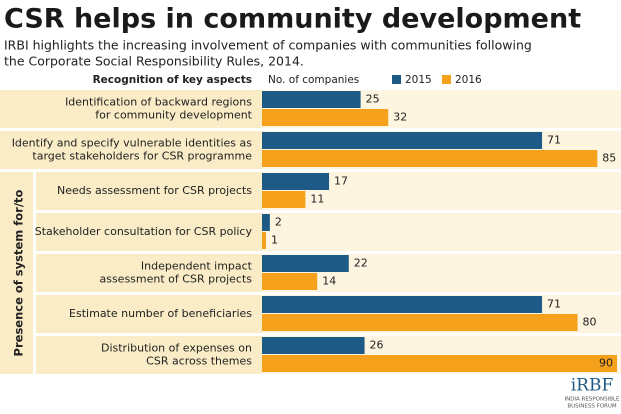 The image size is (621, 414). Describe the element at coordinates (592, 407) in the screenshot. I see `logo-tagline: BUSINESS FORUM` at that location.